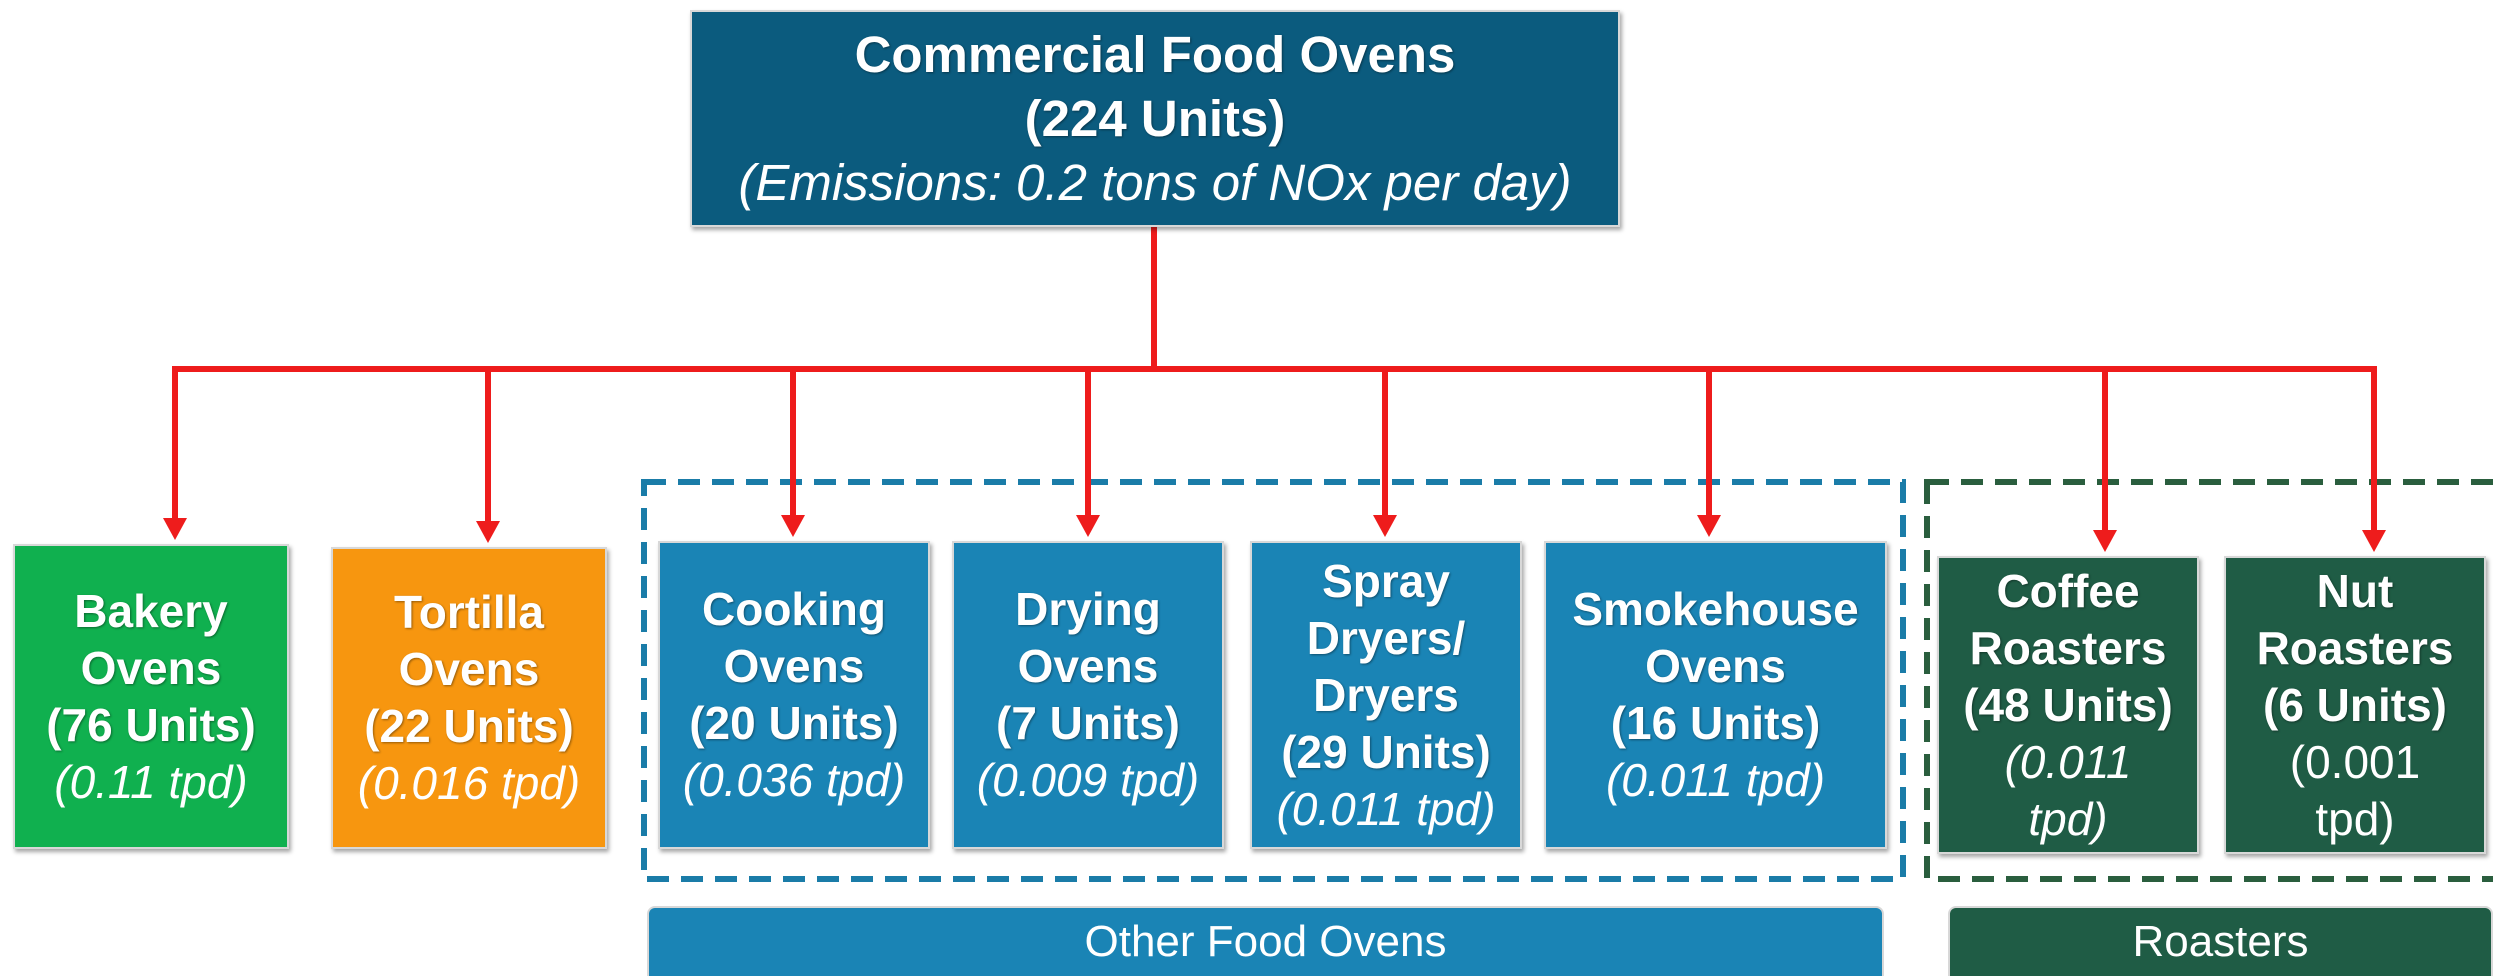  Describe the element at coordinates (151, 696) in the screenshot. I see `node-box: Bakery Ovens (76 Units) (0.11 tpd)` at that location.